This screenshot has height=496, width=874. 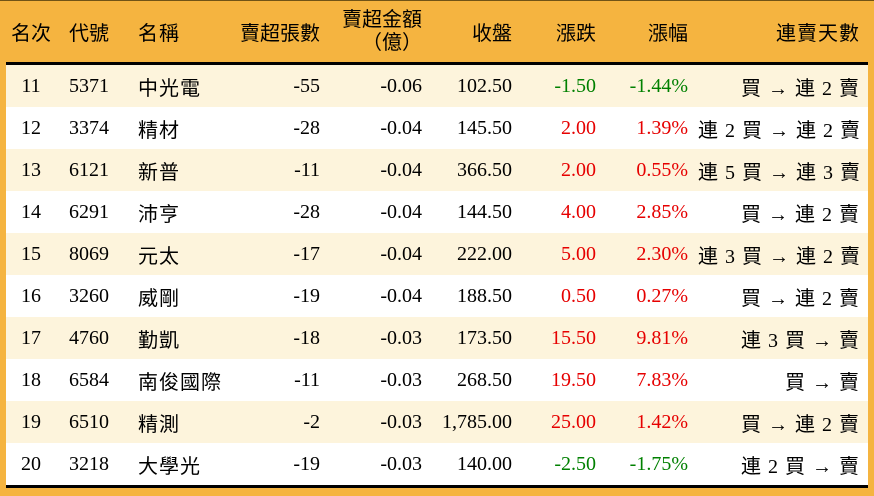 I want to click on cell-close: 102.50, so click(x=484, y=85).